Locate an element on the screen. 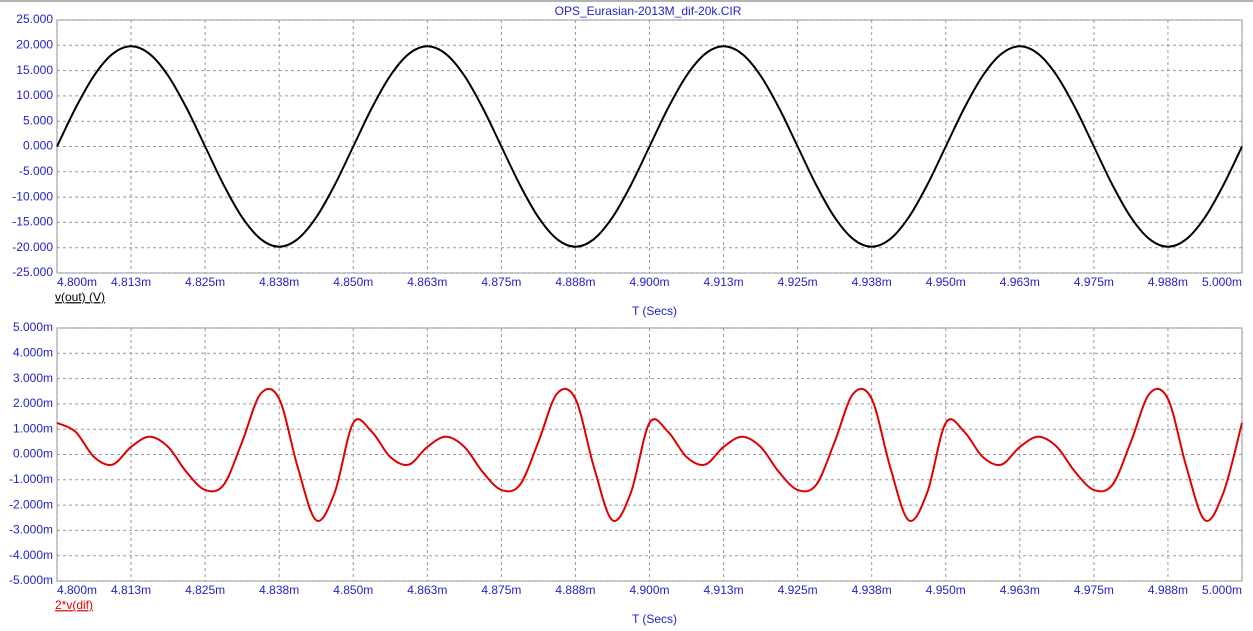 Image resolution: width=1253 pixels, height=631 pixels. y-tick-label: 25.000 is located at coordinates (34, 19).